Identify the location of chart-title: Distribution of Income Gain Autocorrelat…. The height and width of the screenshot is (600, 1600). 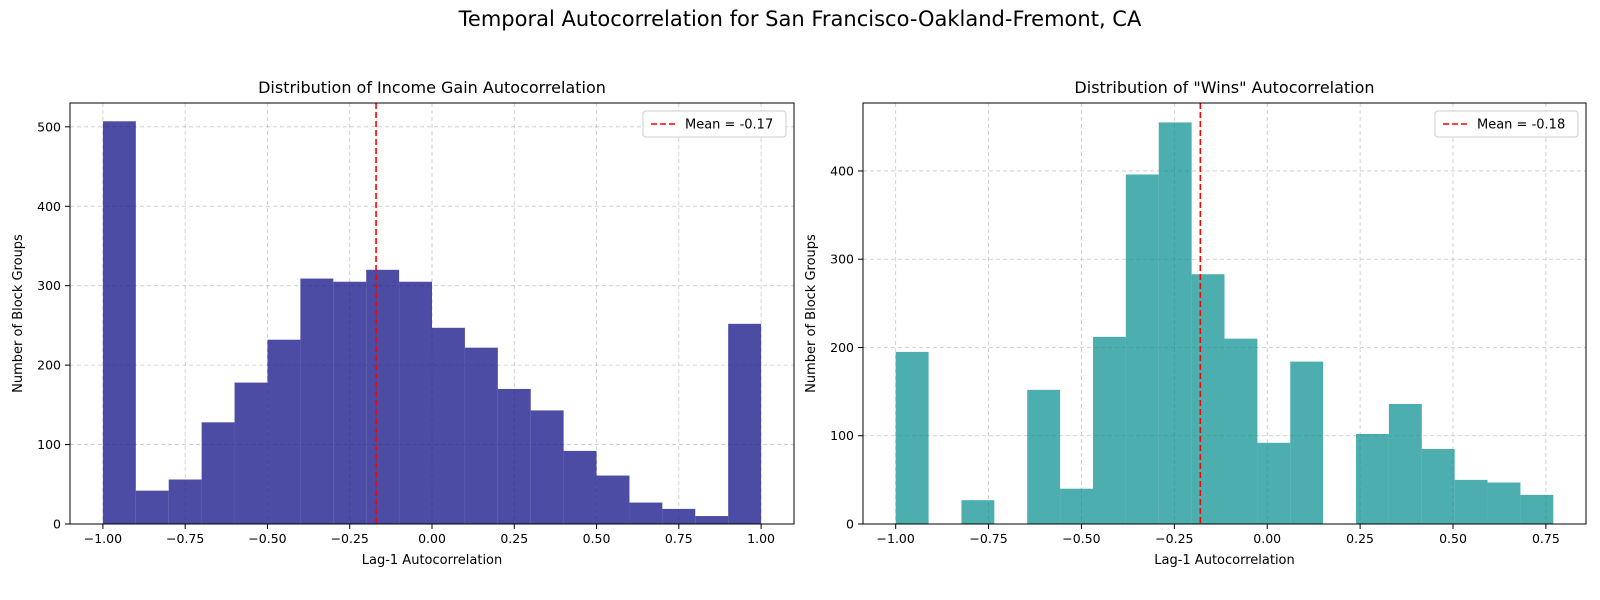
(432, 87).